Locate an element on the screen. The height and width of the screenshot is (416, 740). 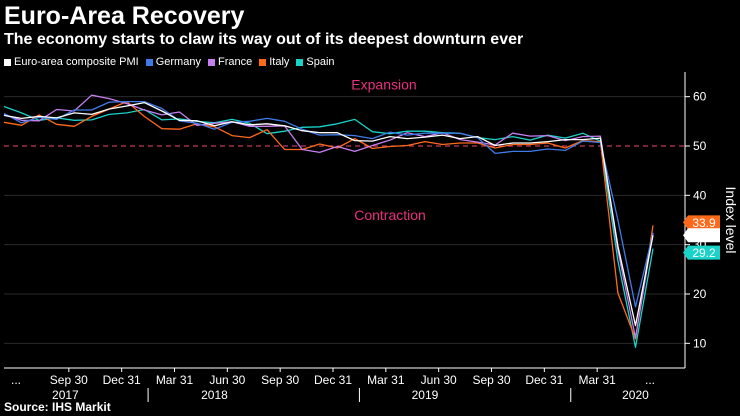
legend-item-germany: Germany is located at coordinates (173, 62).